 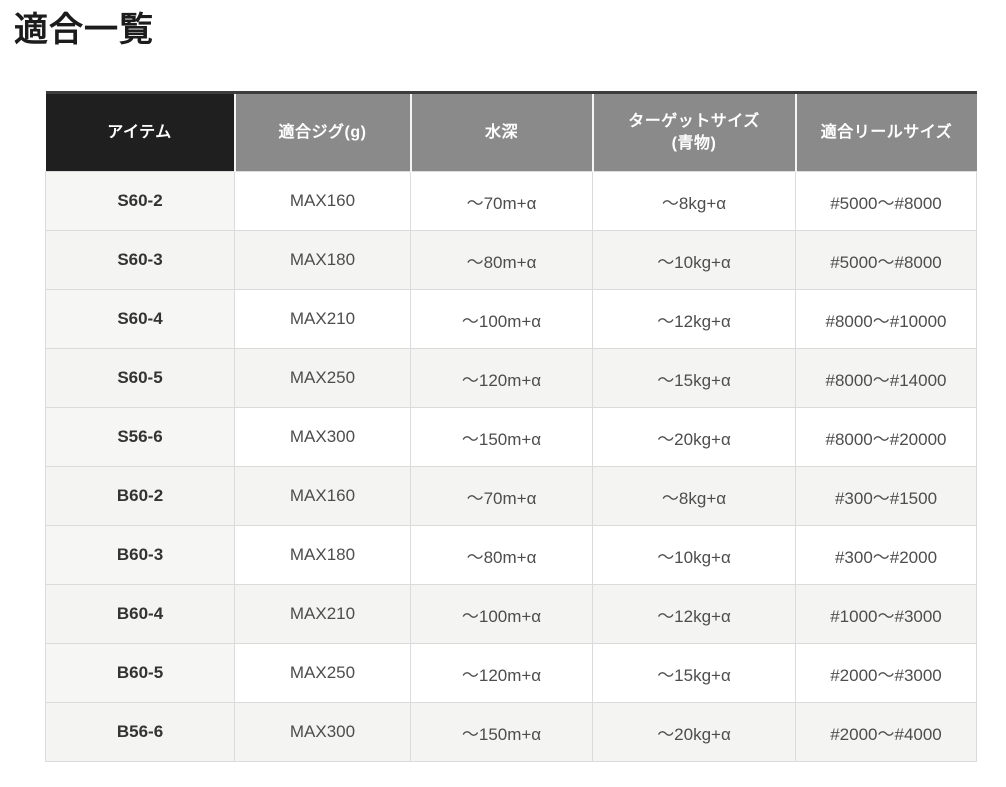 I want to click on cell-item: B56-6, so click(x=140, y=732).